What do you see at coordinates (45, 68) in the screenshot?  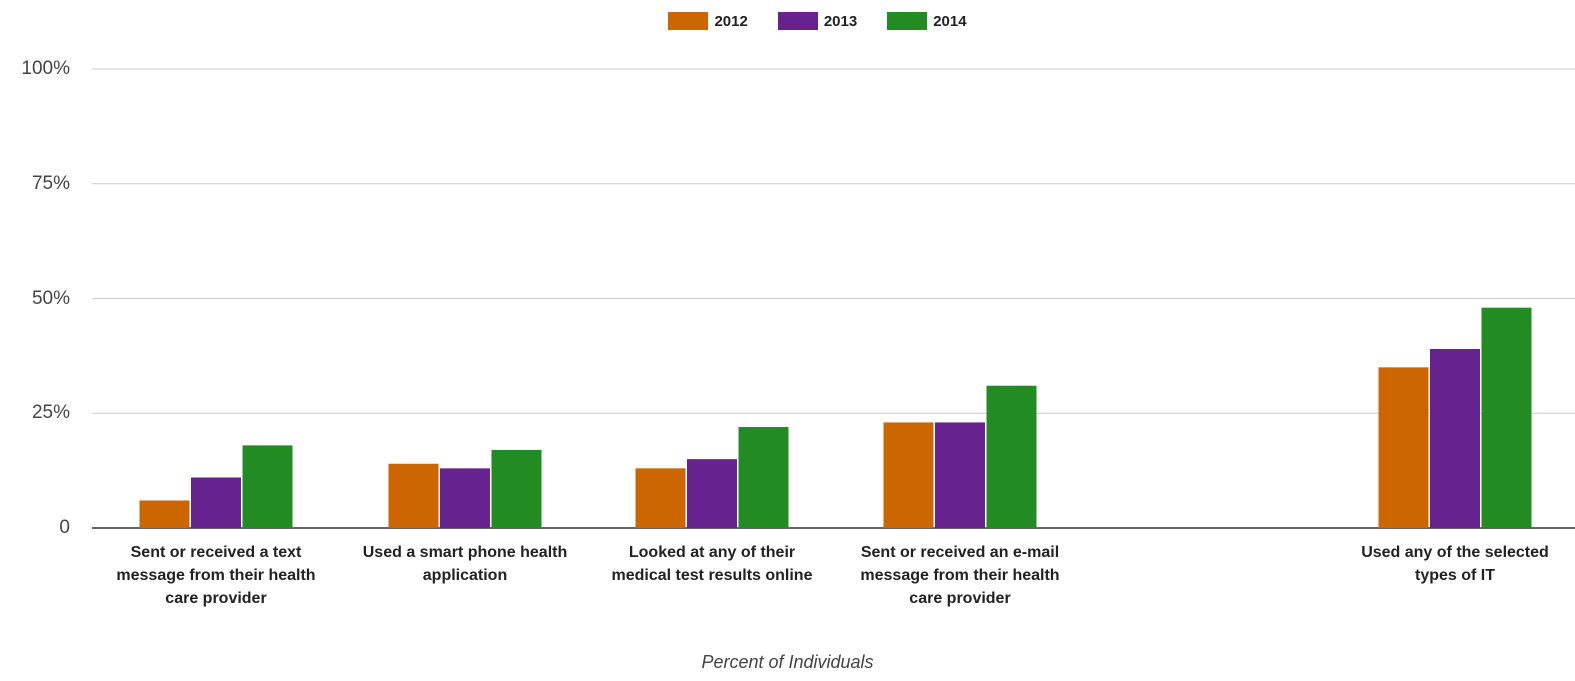 I see `y-tick-label: 100%` at bounding box center [45, 68].